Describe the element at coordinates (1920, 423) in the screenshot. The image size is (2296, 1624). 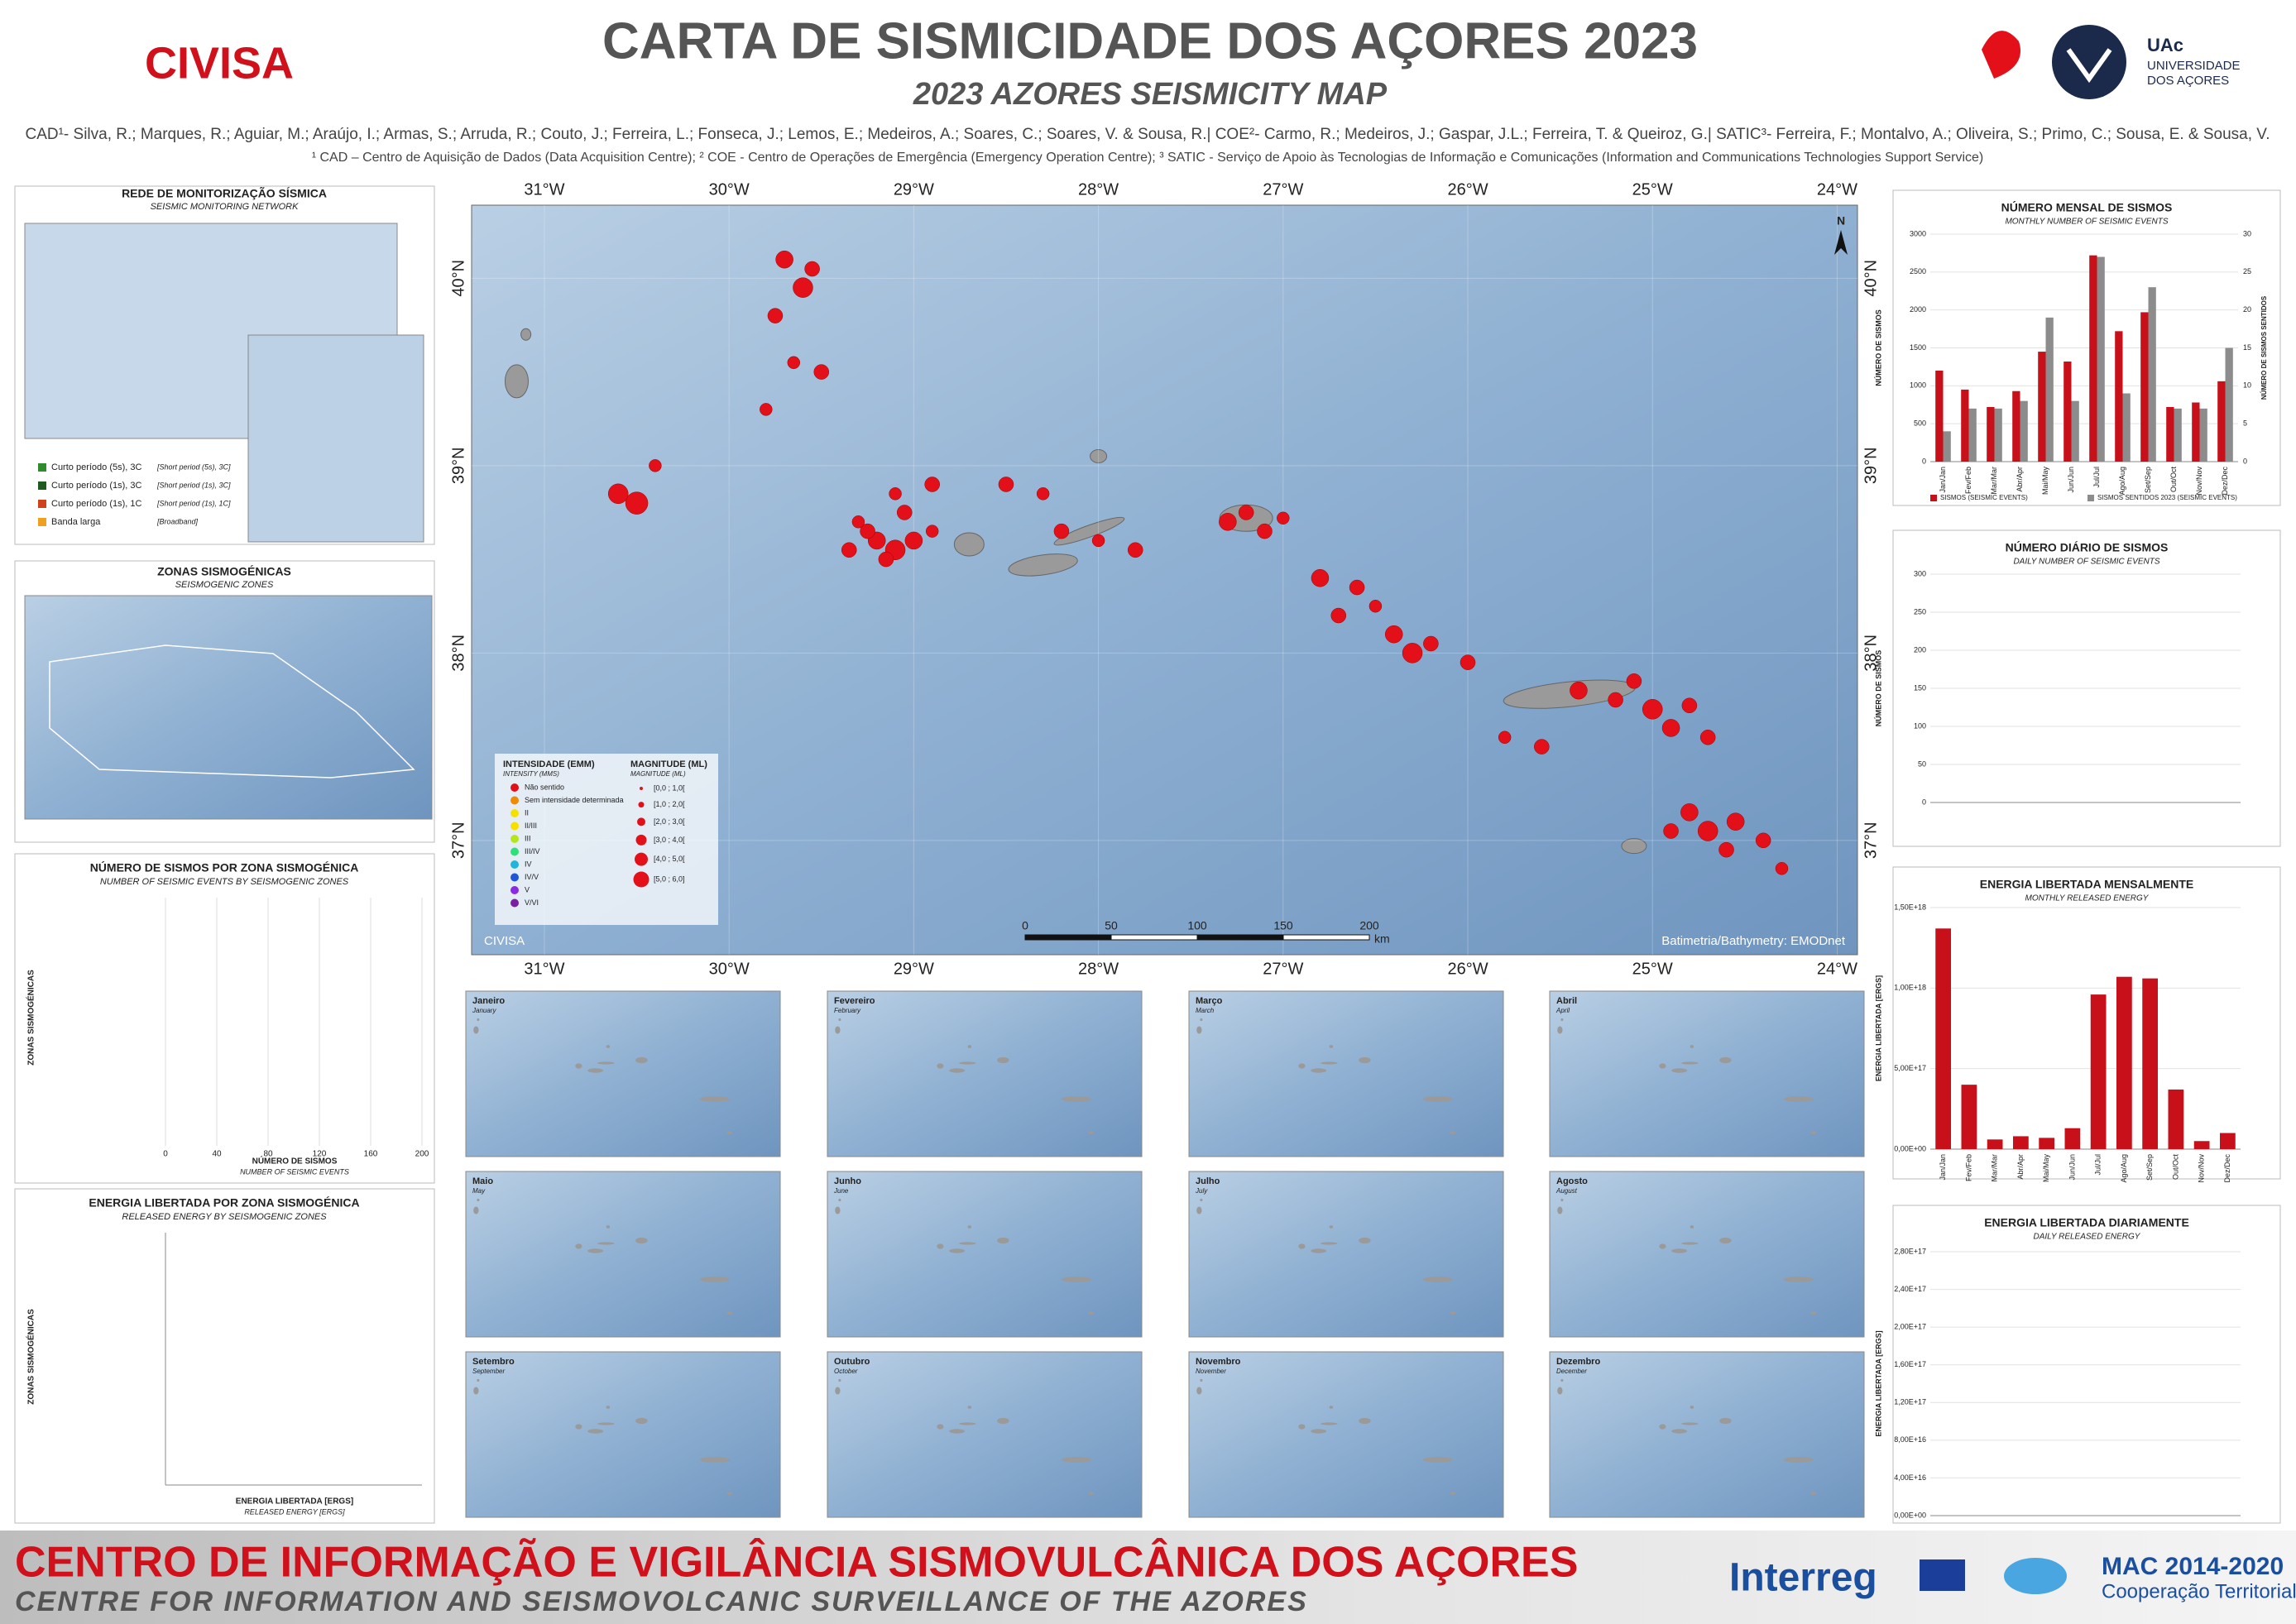
I see `y-tick-label: 500` at that location.